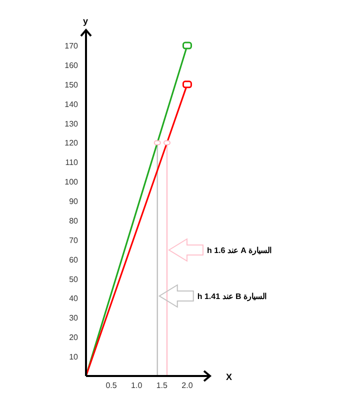 The width and height of the screenshot is (356, 400). I want to click on x-axis-title: X, so click(229, 377).